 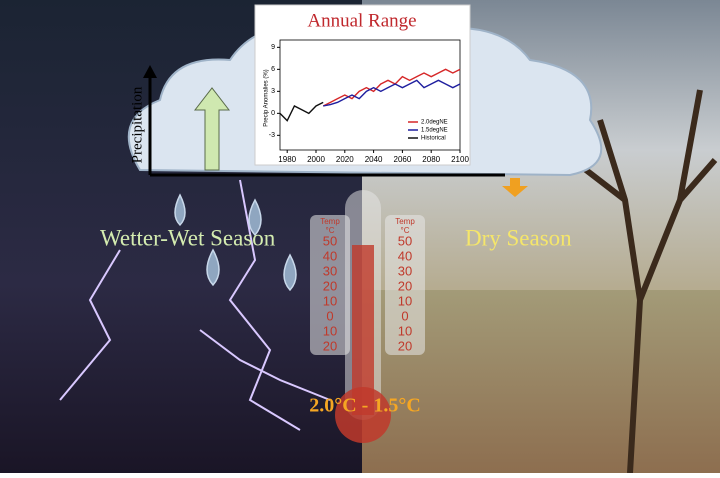 I want to click on x-tick-label: 2000, so click(x=316, y=159).